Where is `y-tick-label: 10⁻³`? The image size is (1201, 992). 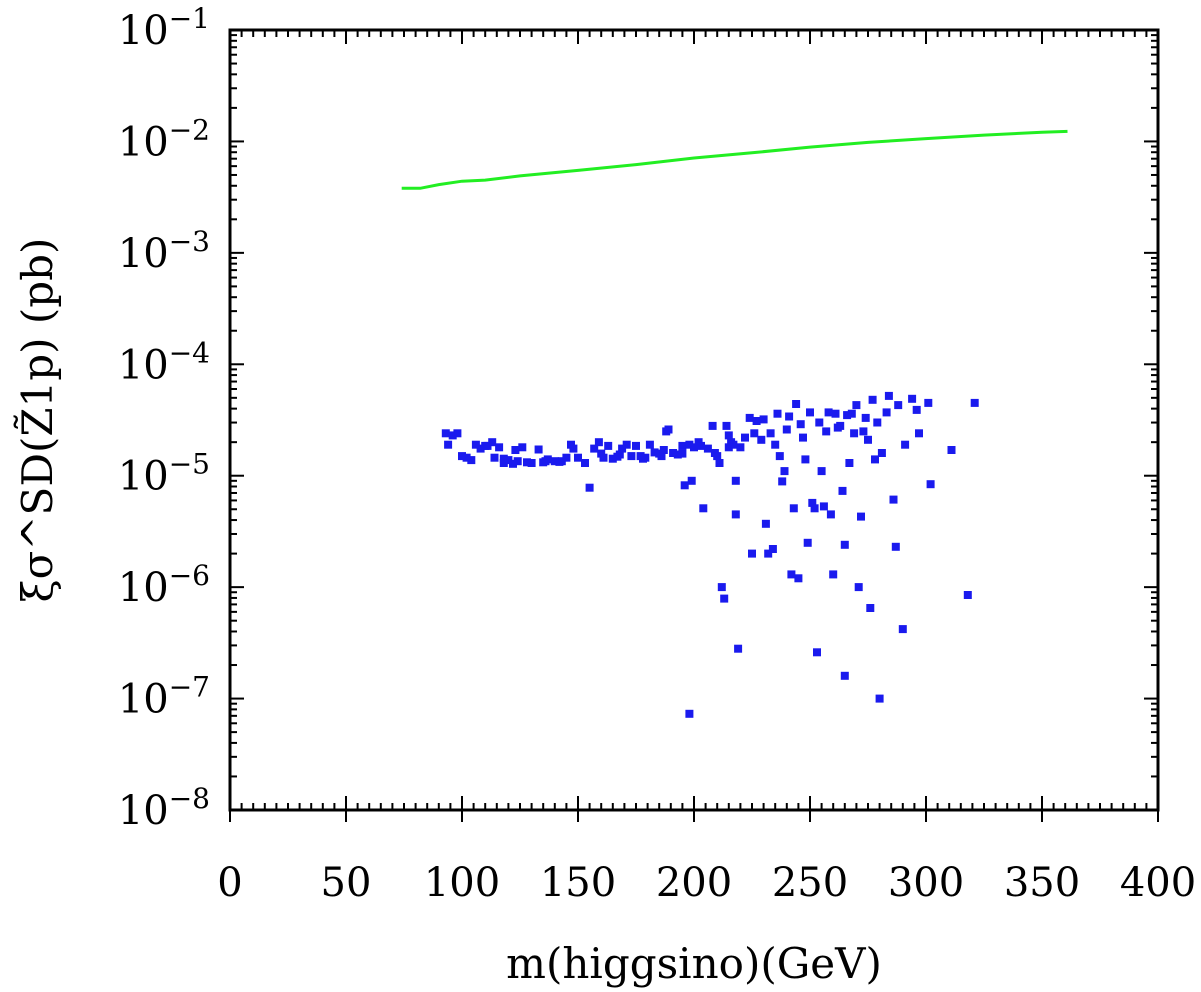
y-tick-label: 10⁻³ is located at coordinates (164, 251).